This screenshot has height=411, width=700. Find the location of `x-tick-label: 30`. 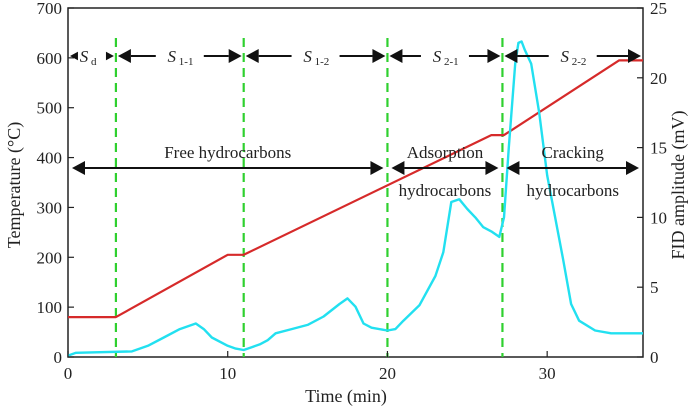

x-tick-label: 30 is located at coordinates (547, 373).